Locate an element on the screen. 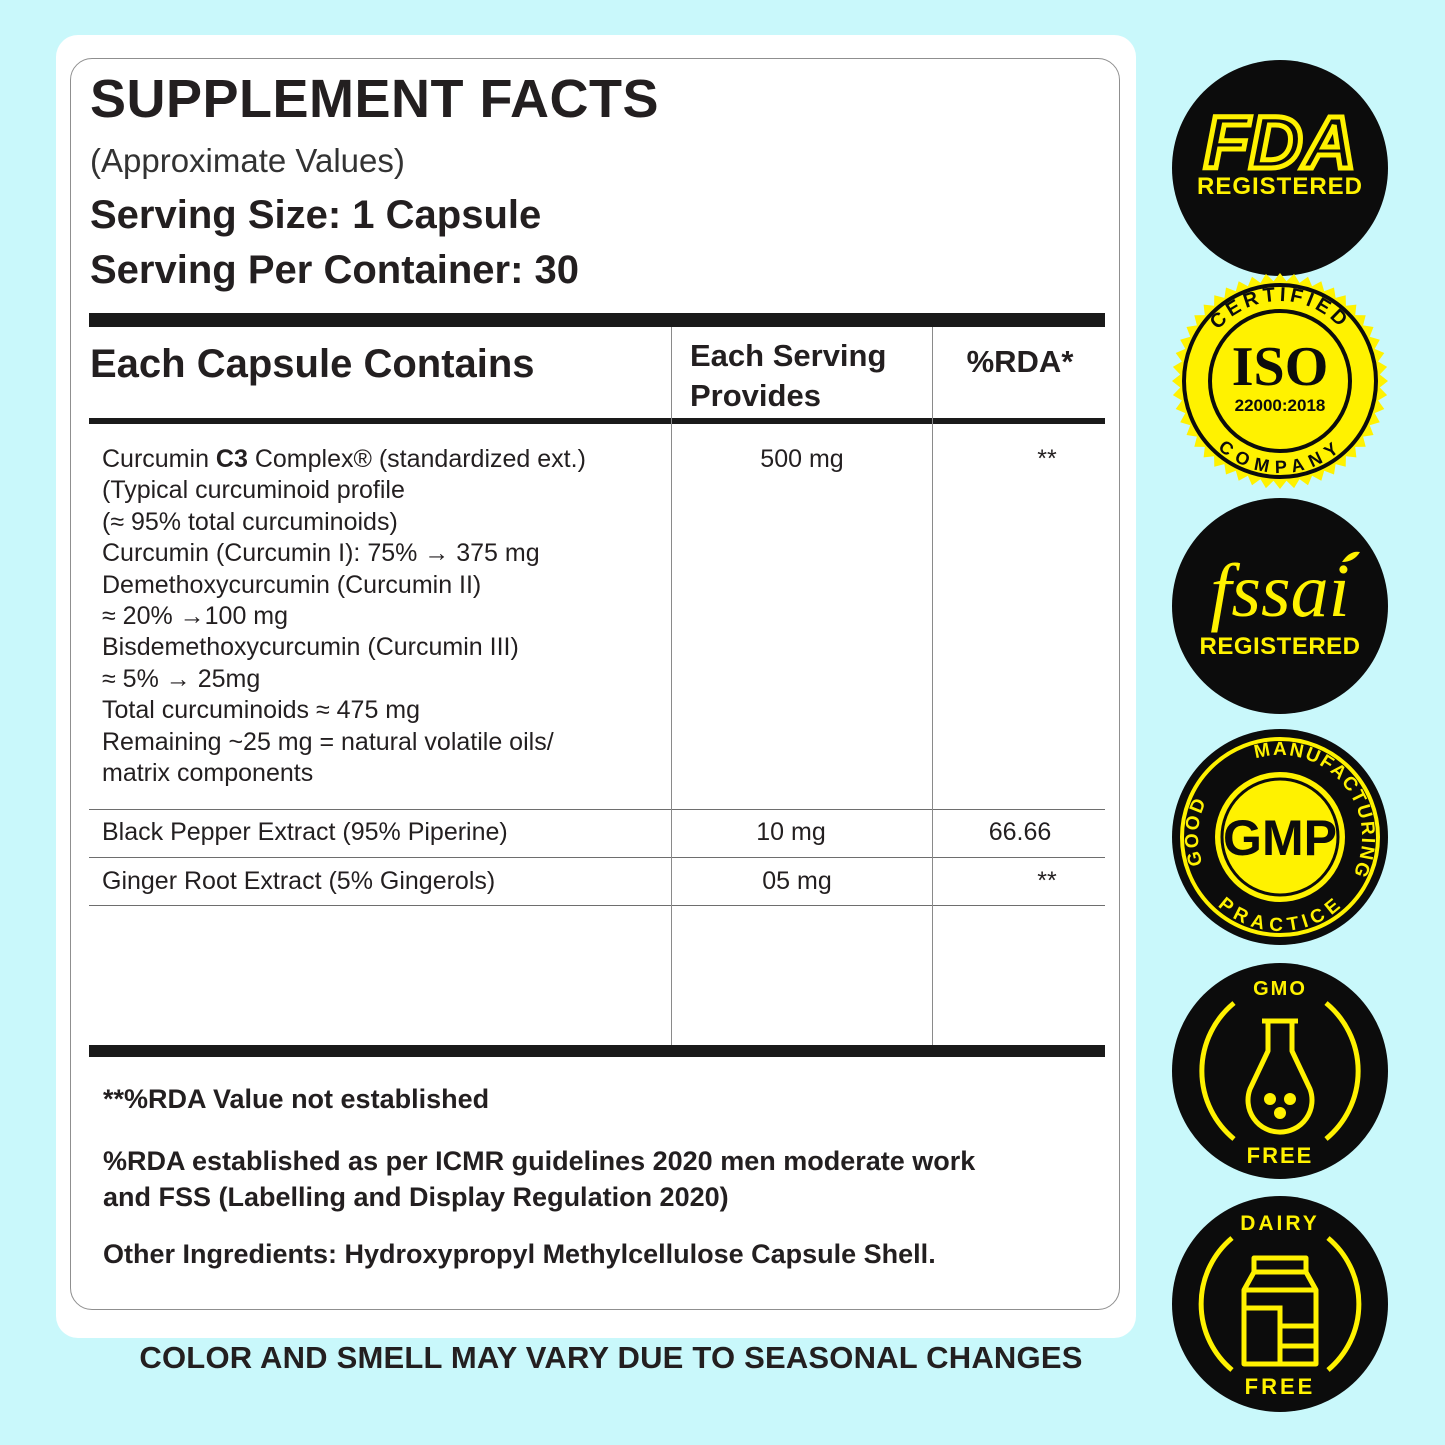 This screenshot has height=1445, width=1445. fda-registered-badge: FDA REGISTERED is located at coordinates (1280, 168).